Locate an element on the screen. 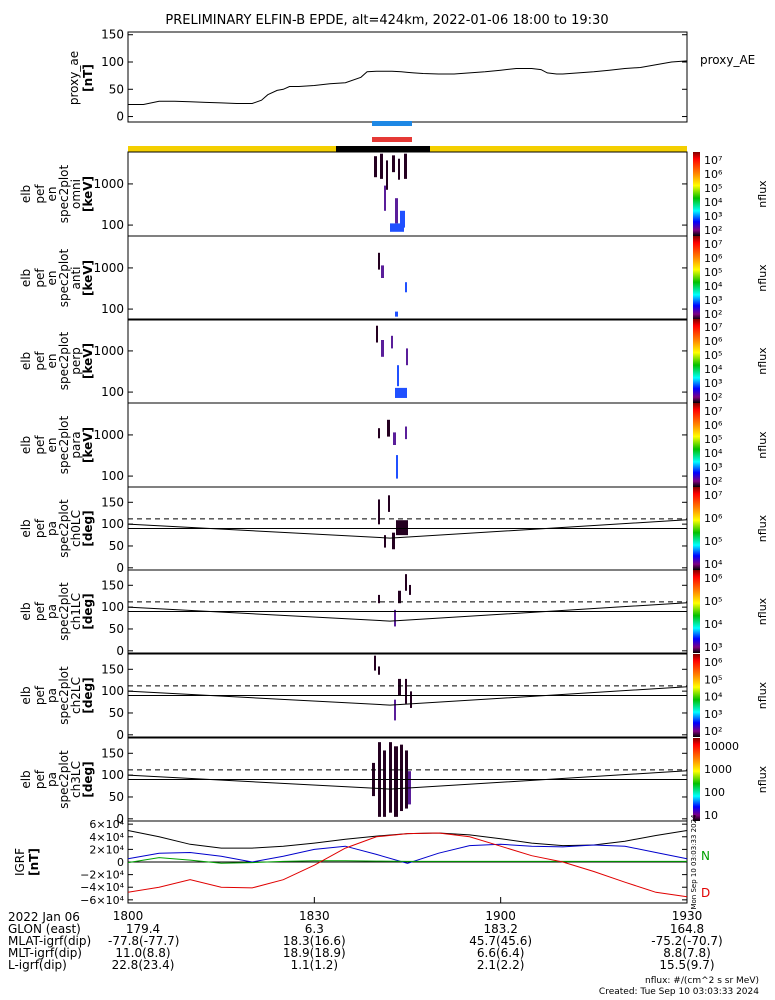 The image size is (775, 1000). pa-panel-3-ylabel: elb is located at coordinates (26, 695).